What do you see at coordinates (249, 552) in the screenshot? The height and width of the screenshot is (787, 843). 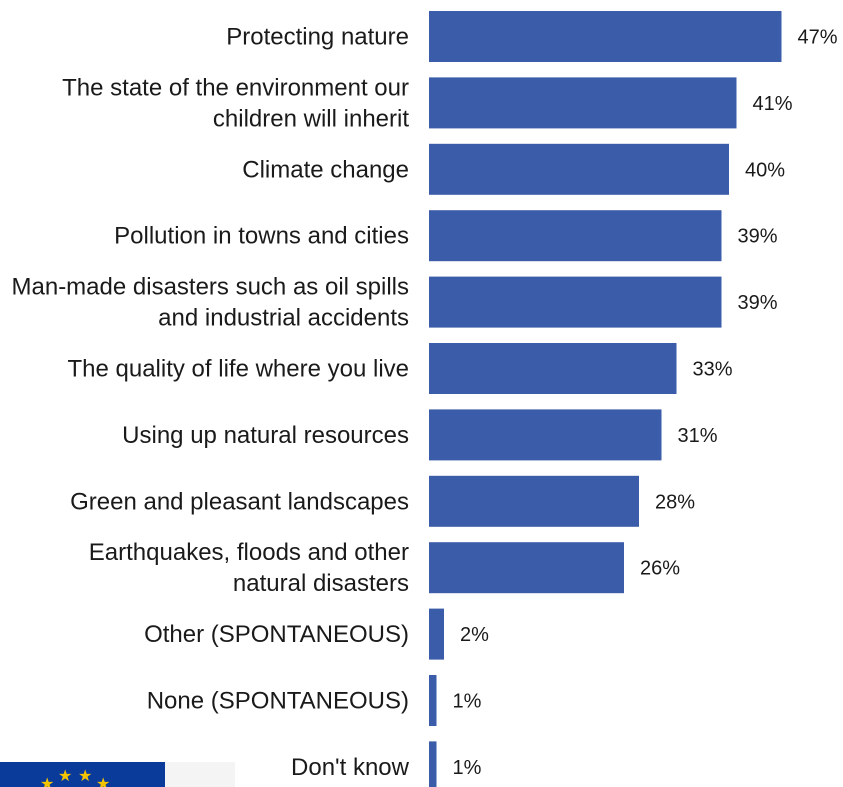 I see `category-label: Earthquakes, floods and other` at bounding box center [249, 552].